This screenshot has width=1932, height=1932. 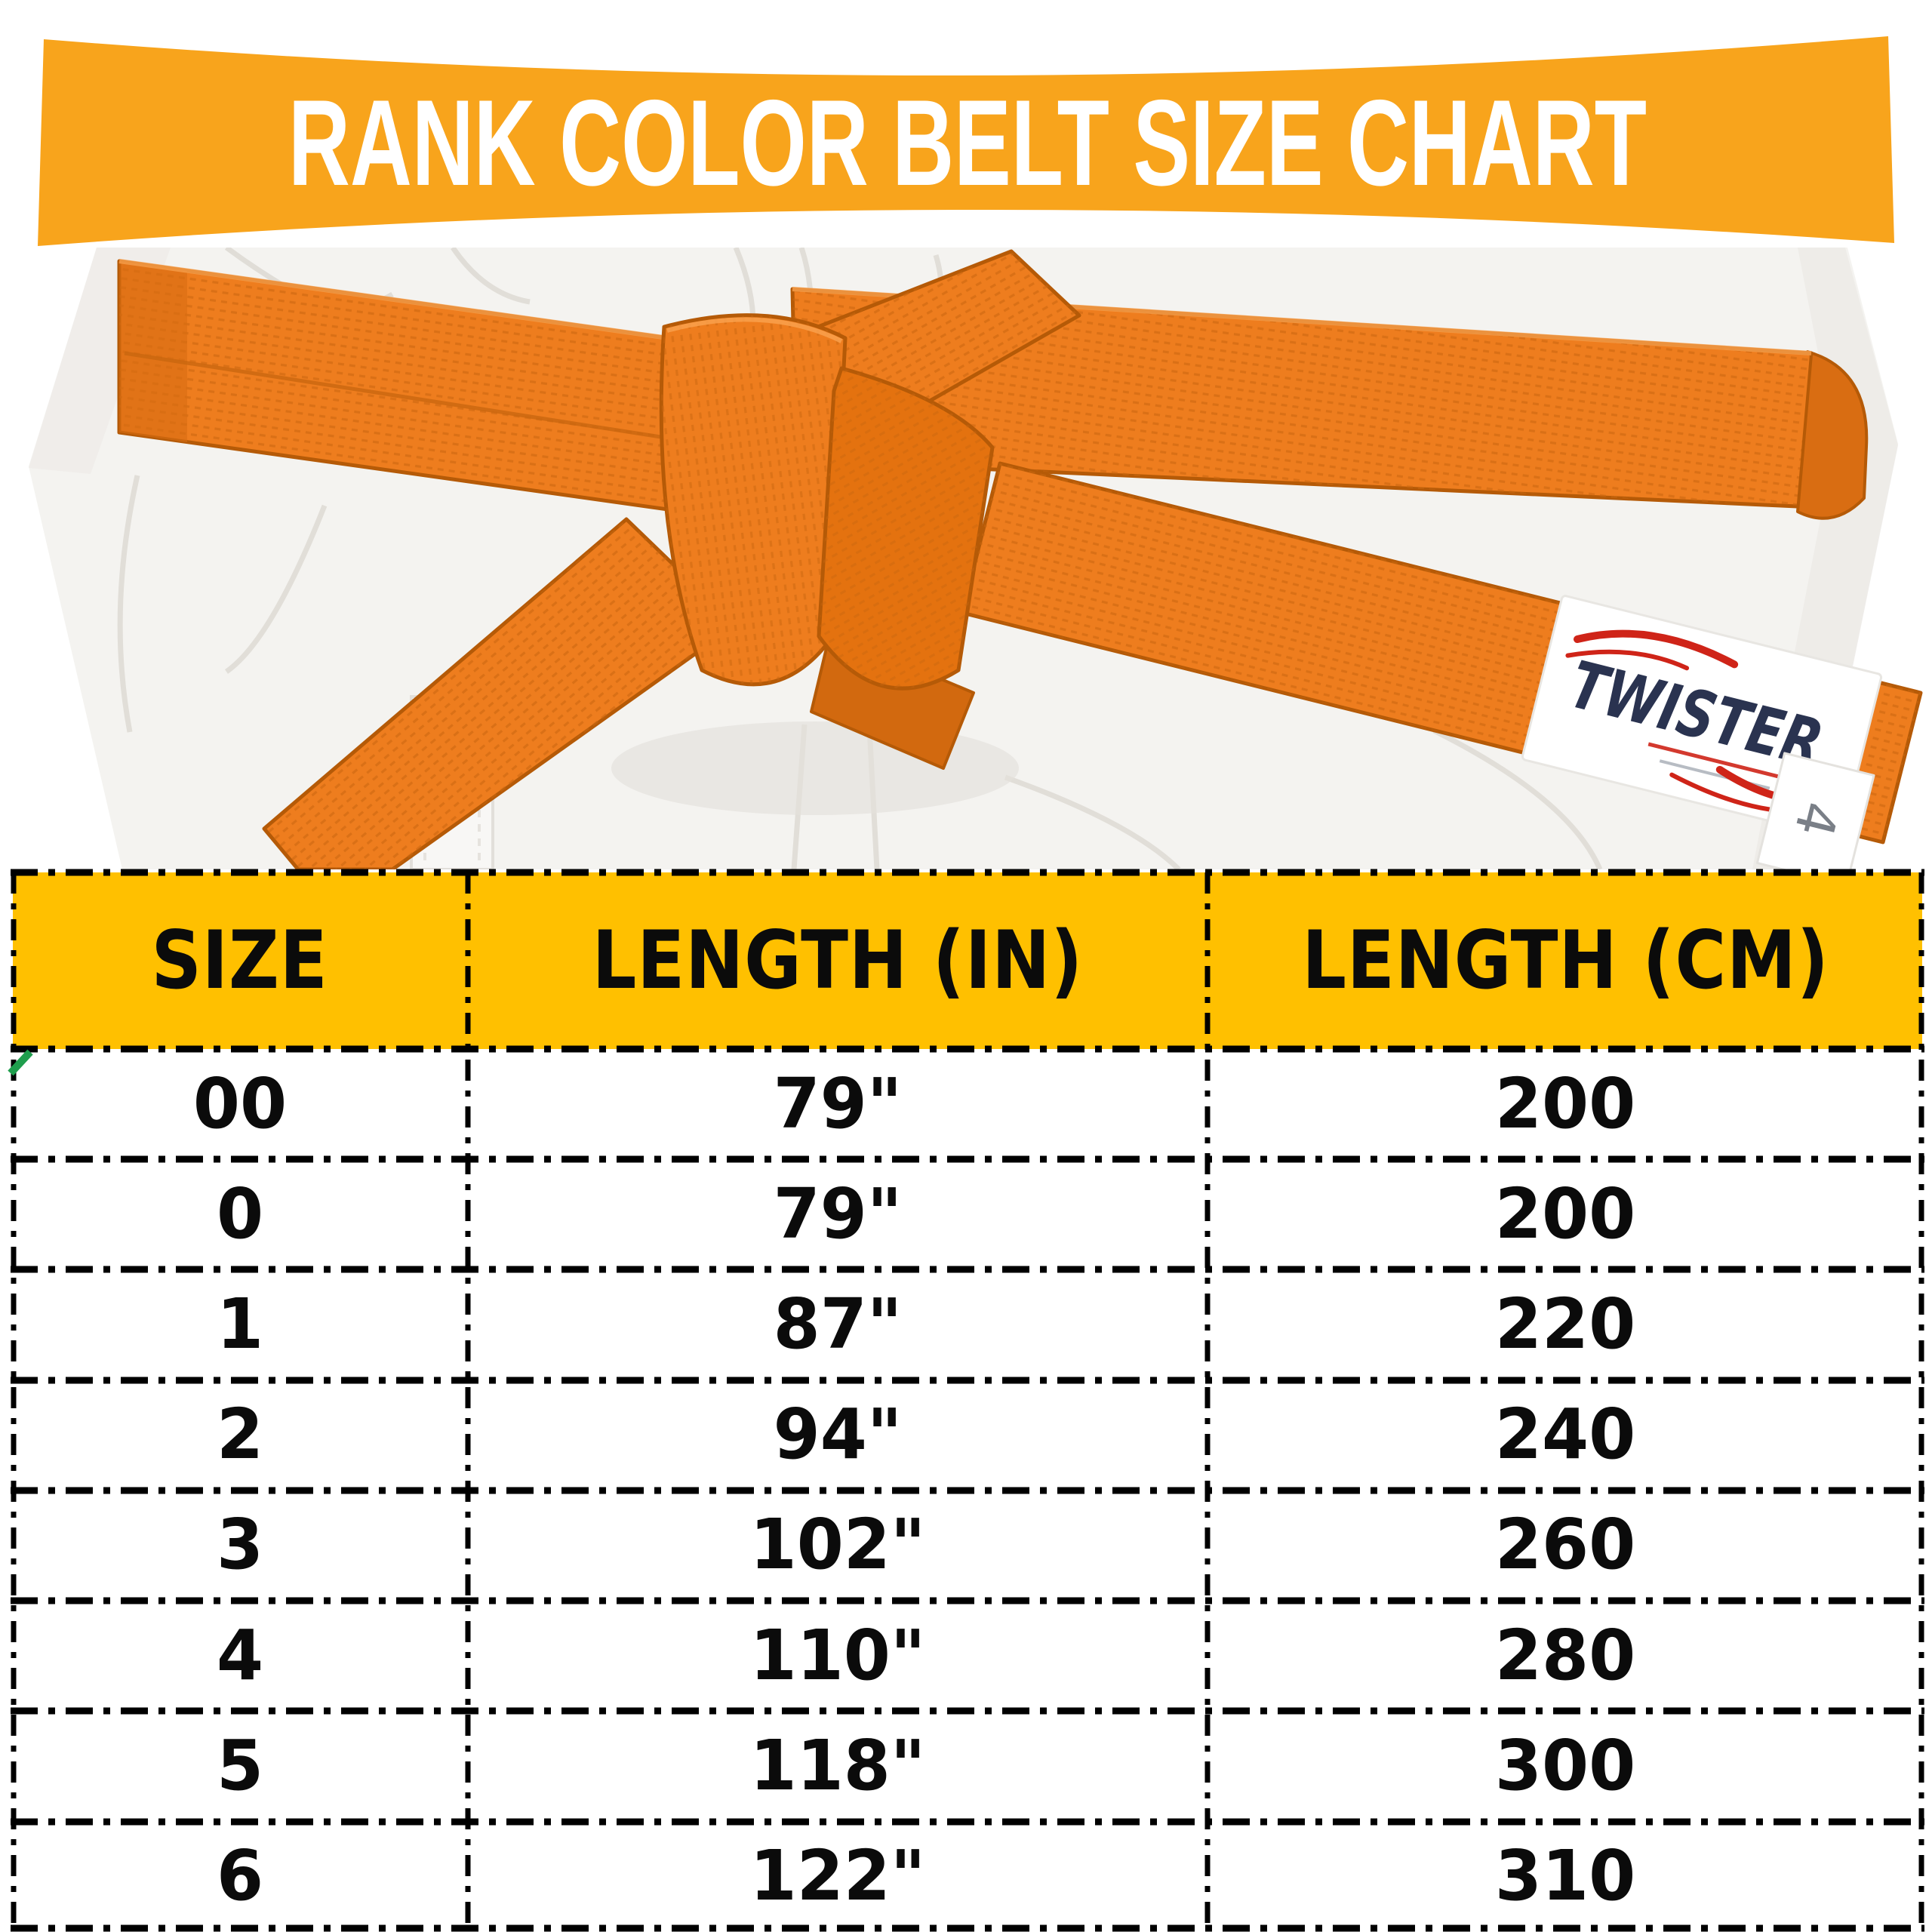 What do you see at coordinates (1565, 1765) in the screenshot?
I see `table-cell-length-cm: 300` at bounding box center [1565, 1765].